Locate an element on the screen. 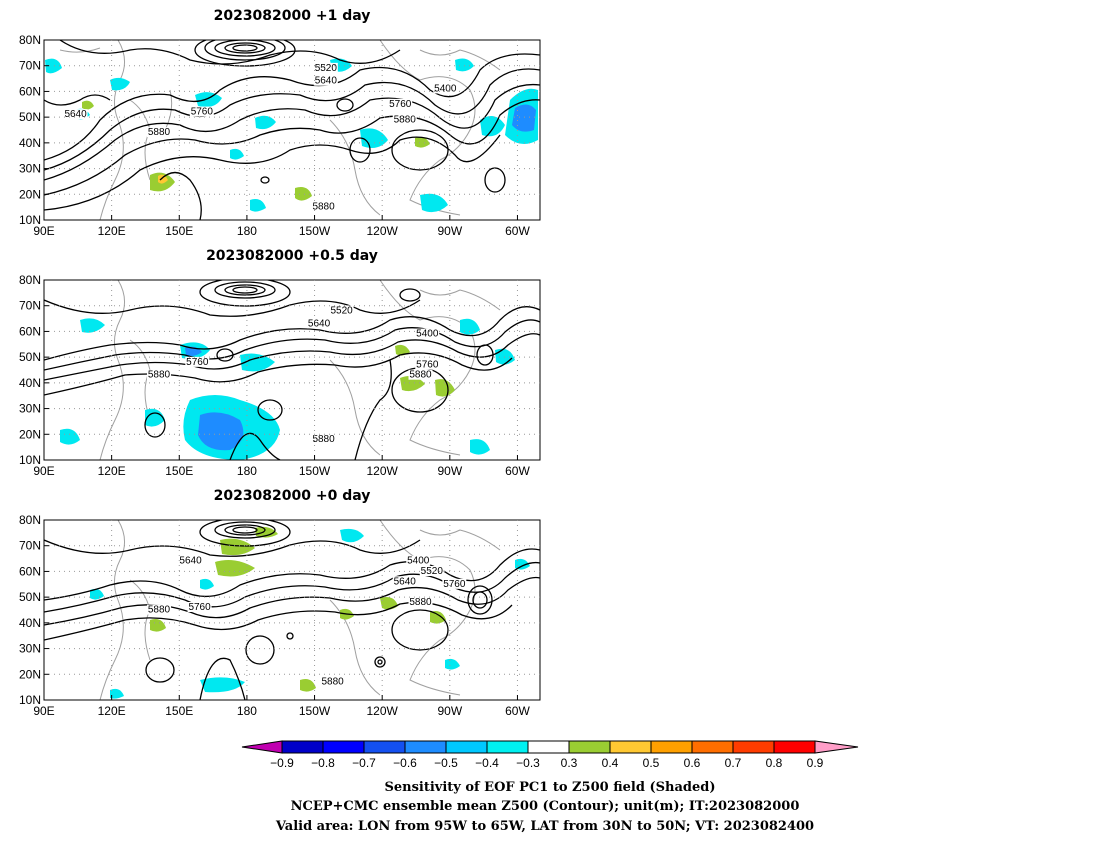 The width and height of the screenshot is (1100, 850). colorbar-label: −0.4 is located at coordinates (487, 763).